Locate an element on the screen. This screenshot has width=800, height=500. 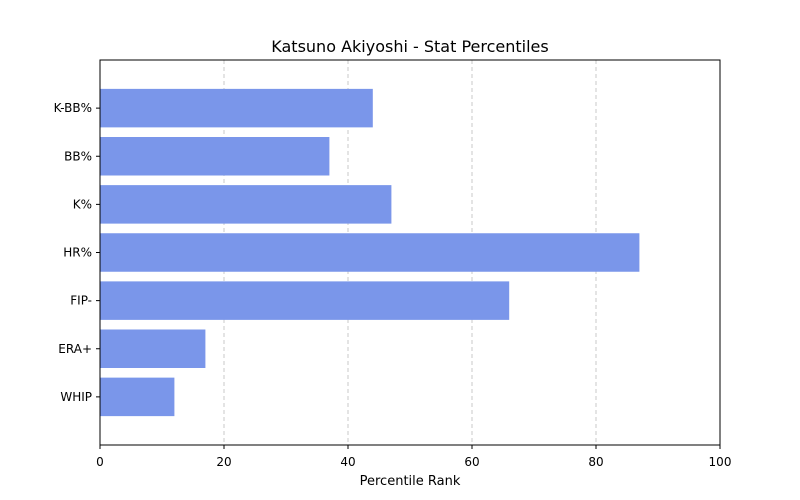
x-tick-label: 20 is located at coordinates (223, 462).